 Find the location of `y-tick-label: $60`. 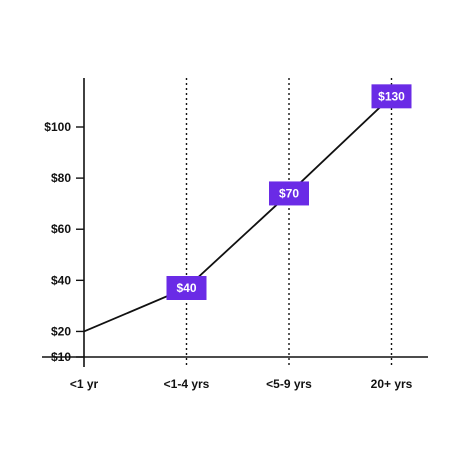

y-tick-label: $60 is located at coordinates (61, 229).